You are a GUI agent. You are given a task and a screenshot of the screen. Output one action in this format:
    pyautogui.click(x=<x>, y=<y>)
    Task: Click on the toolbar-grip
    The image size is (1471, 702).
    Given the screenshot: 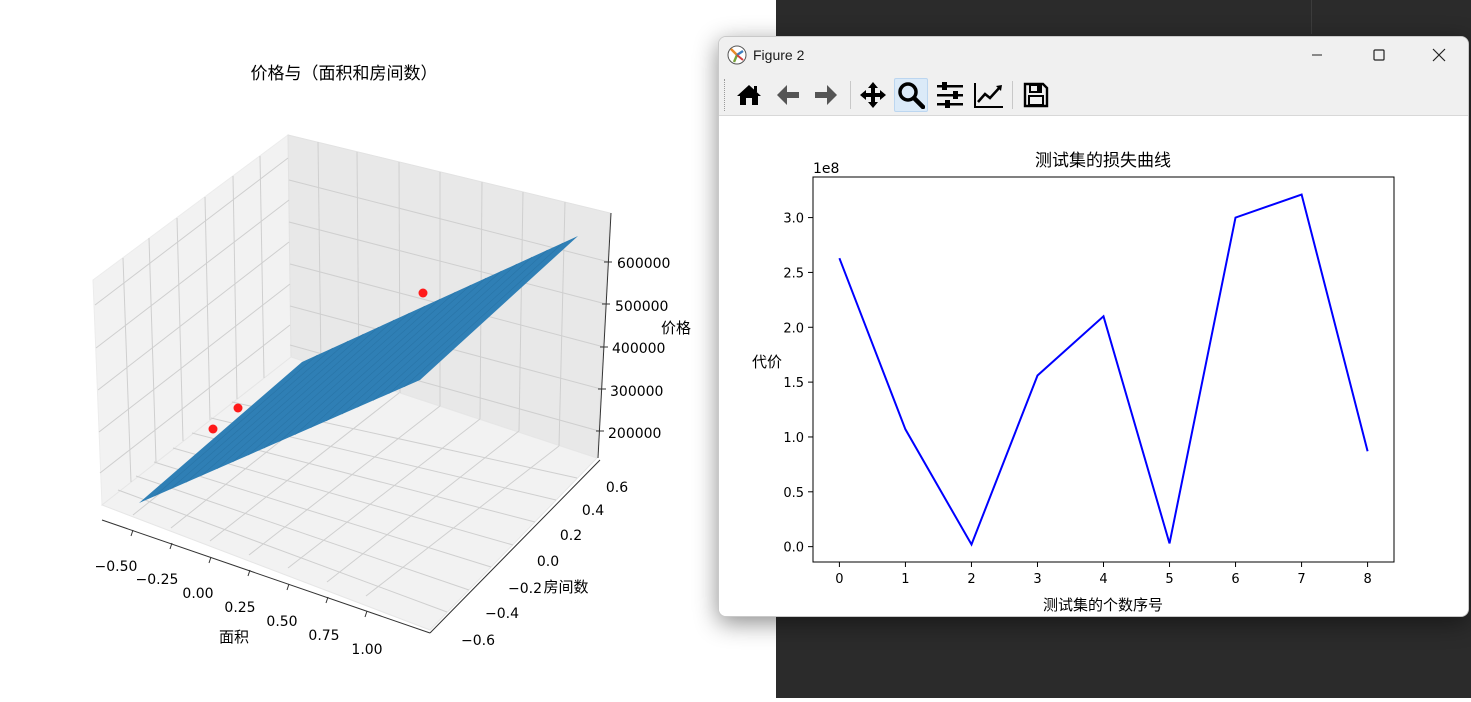 What is the action you would take?
    pyautogui.click(x=725, y=95)
    